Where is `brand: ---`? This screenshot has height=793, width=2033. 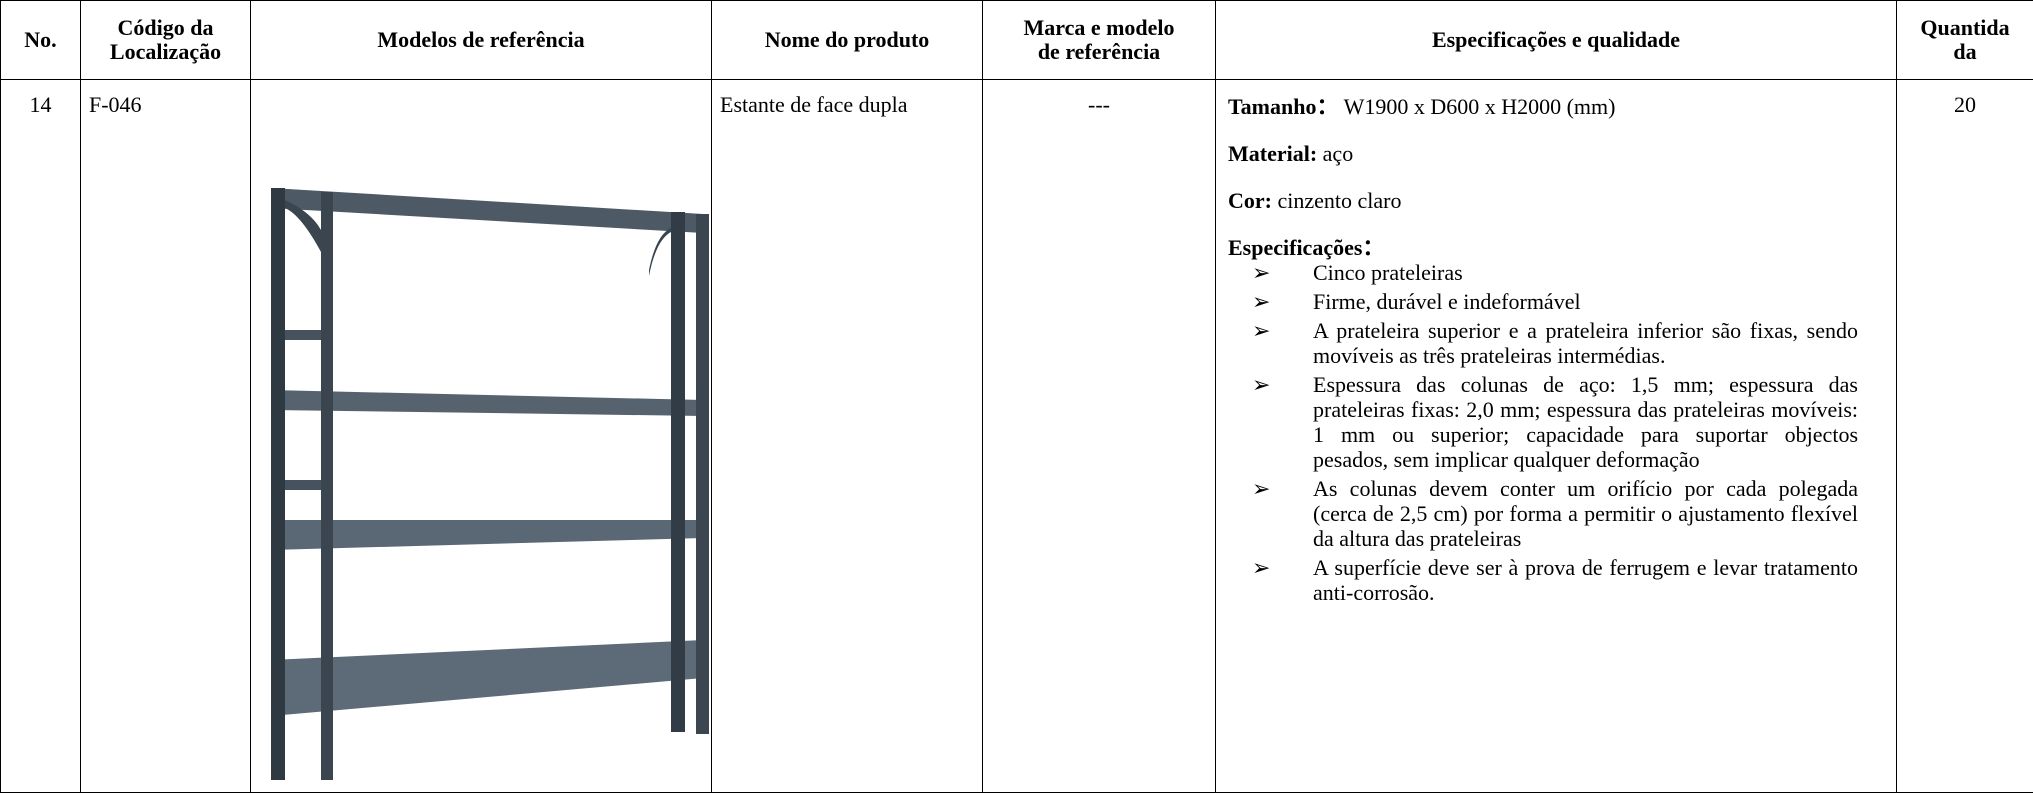 brand: --- is located at coordinates (1099, 104).